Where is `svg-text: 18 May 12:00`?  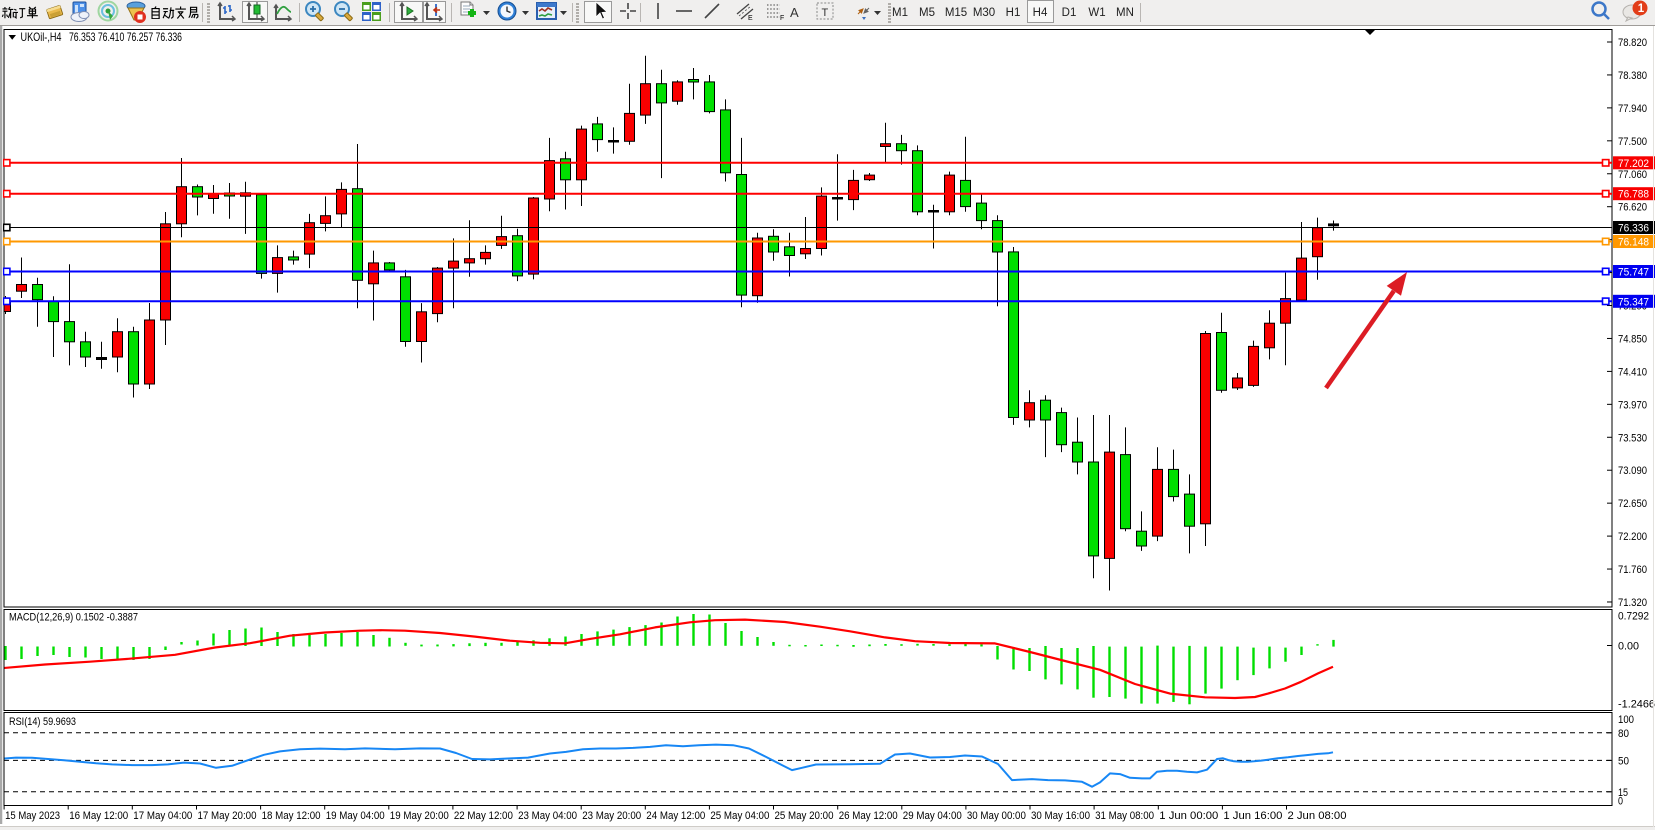
svg-text: 18 May 12:00 is located at coordinates (291, 816).